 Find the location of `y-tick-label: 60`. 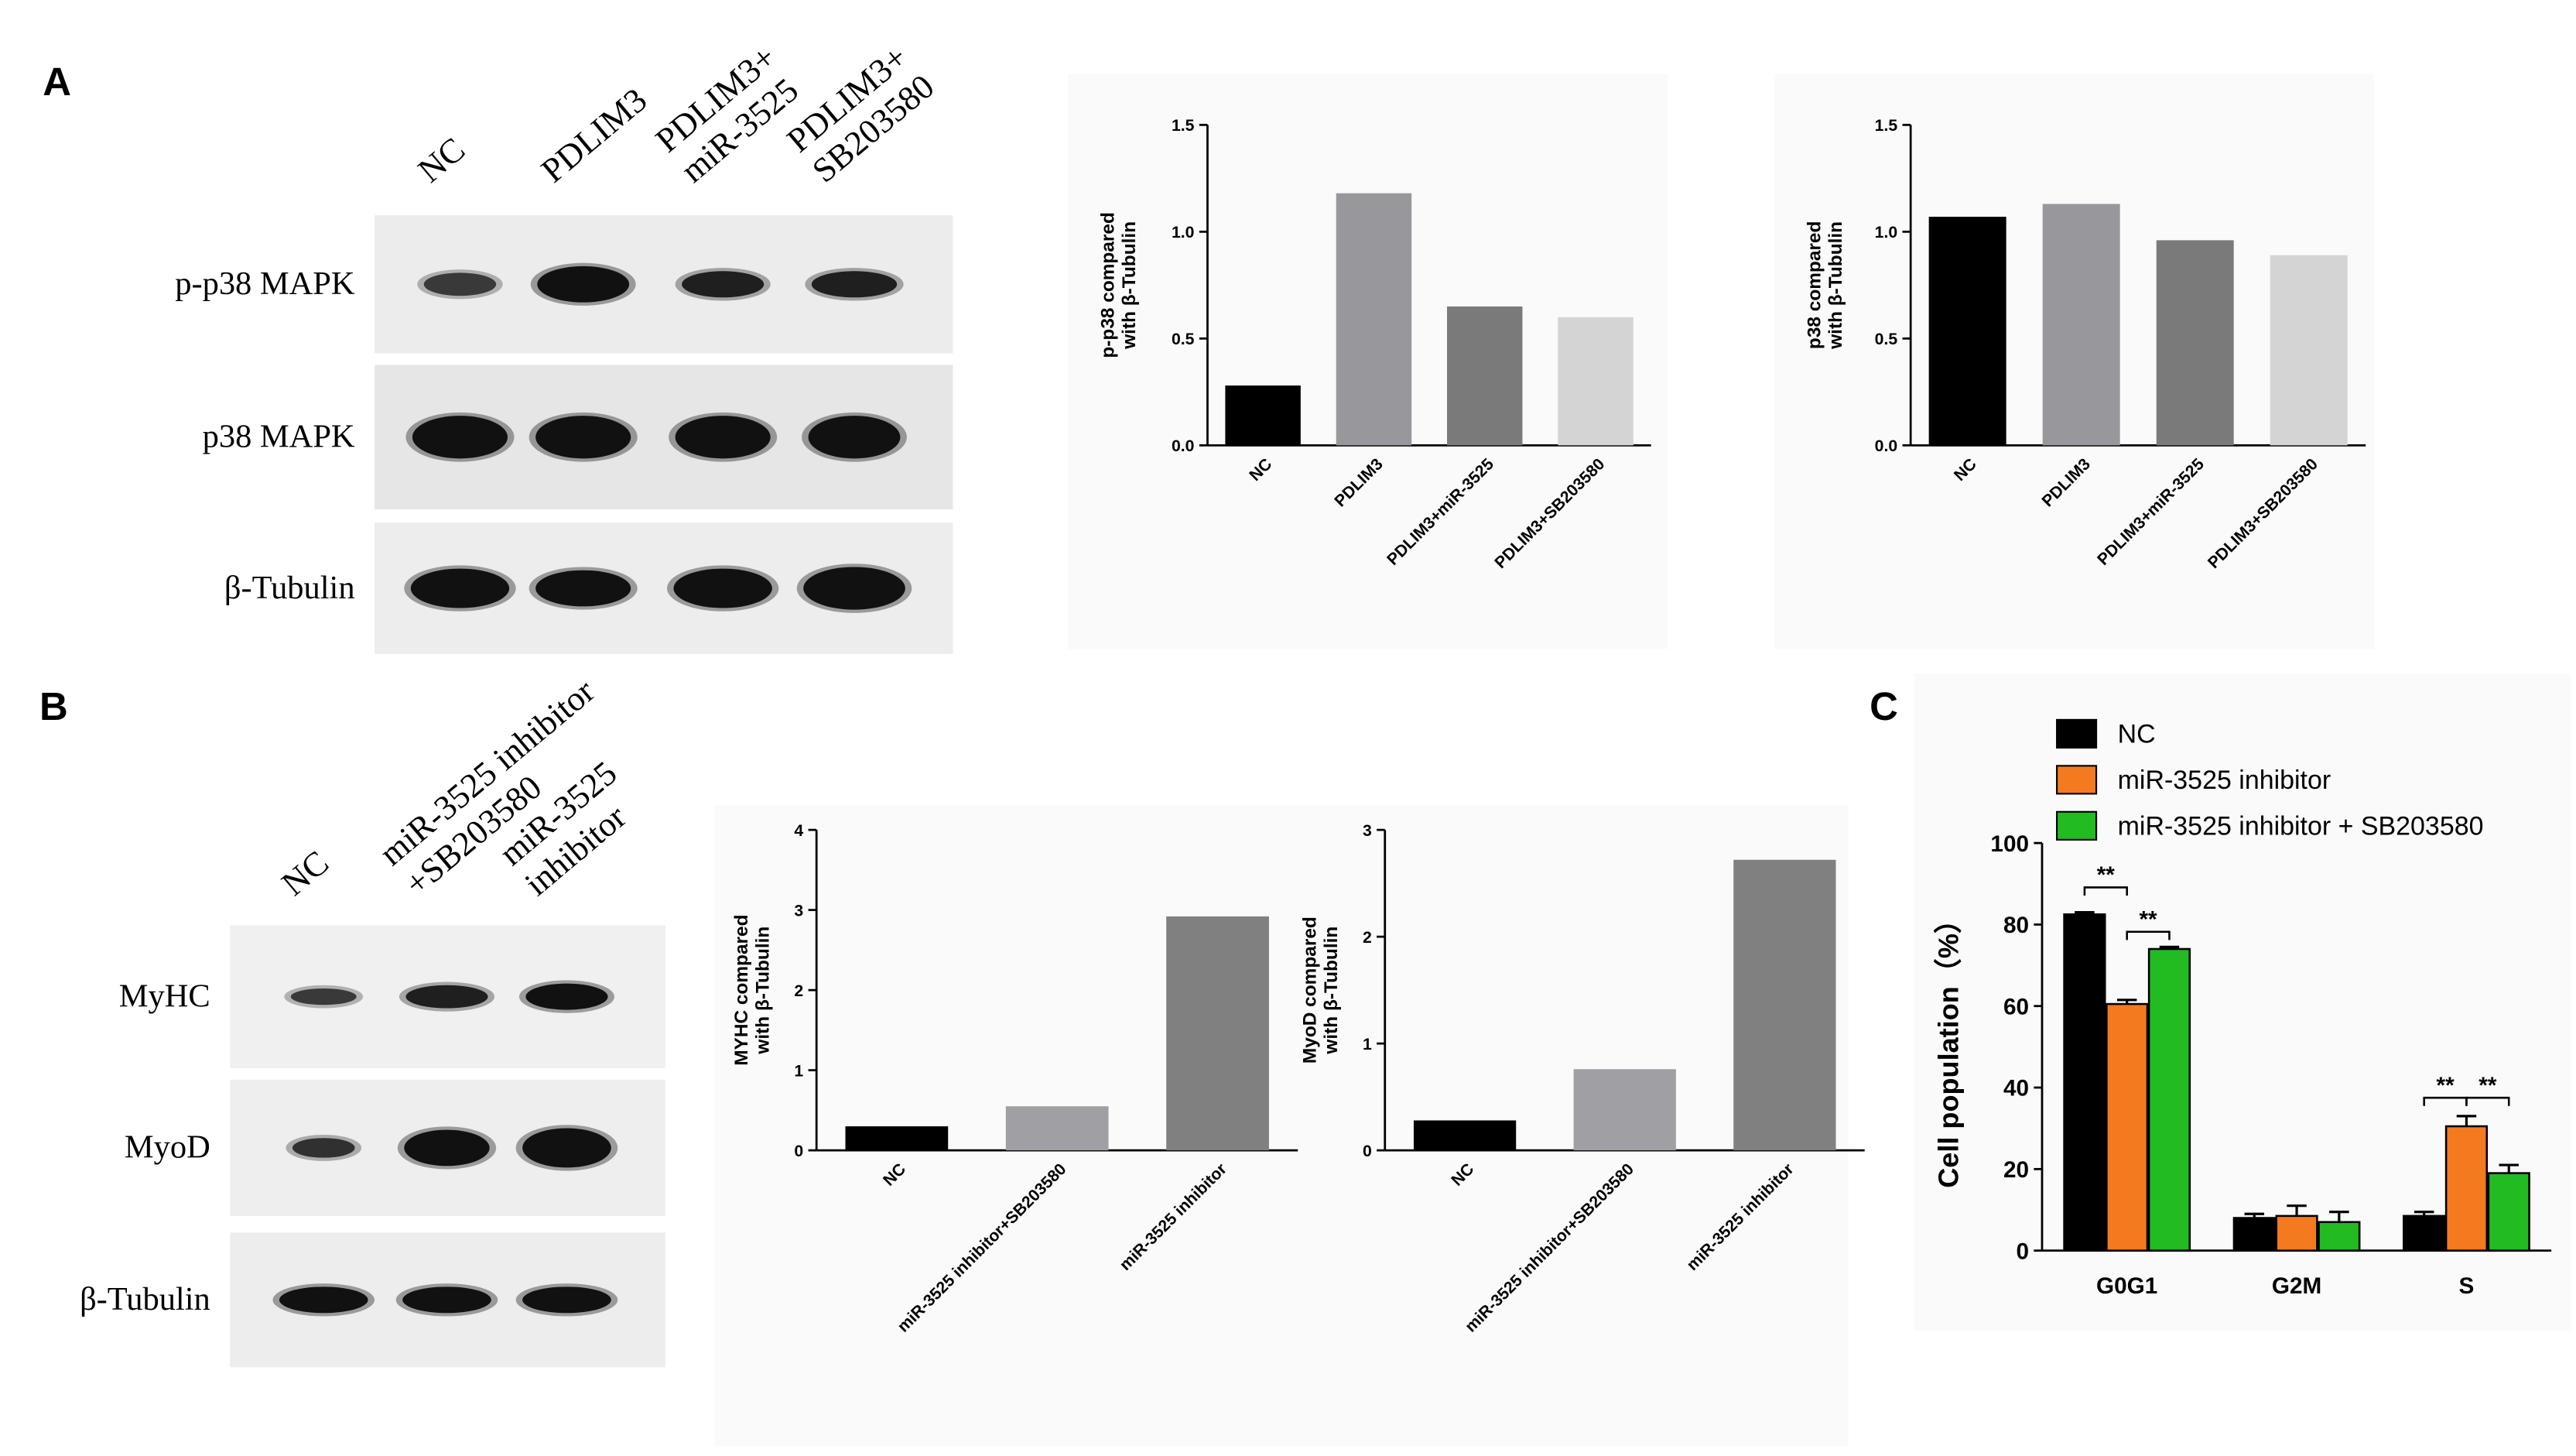

y-tick-label: 60 is located at coordinates (2016, 1007).